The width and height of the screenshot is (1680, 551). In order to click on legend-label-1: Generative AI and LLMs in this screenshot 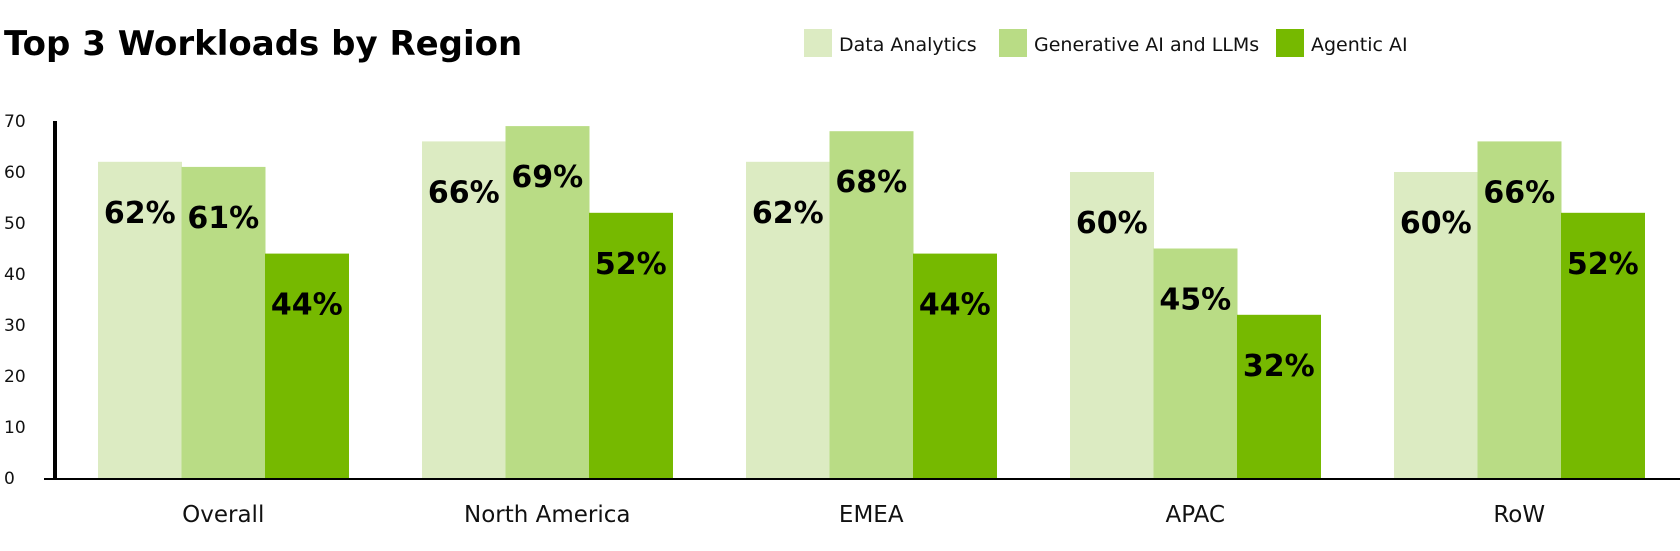, I will do `click(1146, 45)`.